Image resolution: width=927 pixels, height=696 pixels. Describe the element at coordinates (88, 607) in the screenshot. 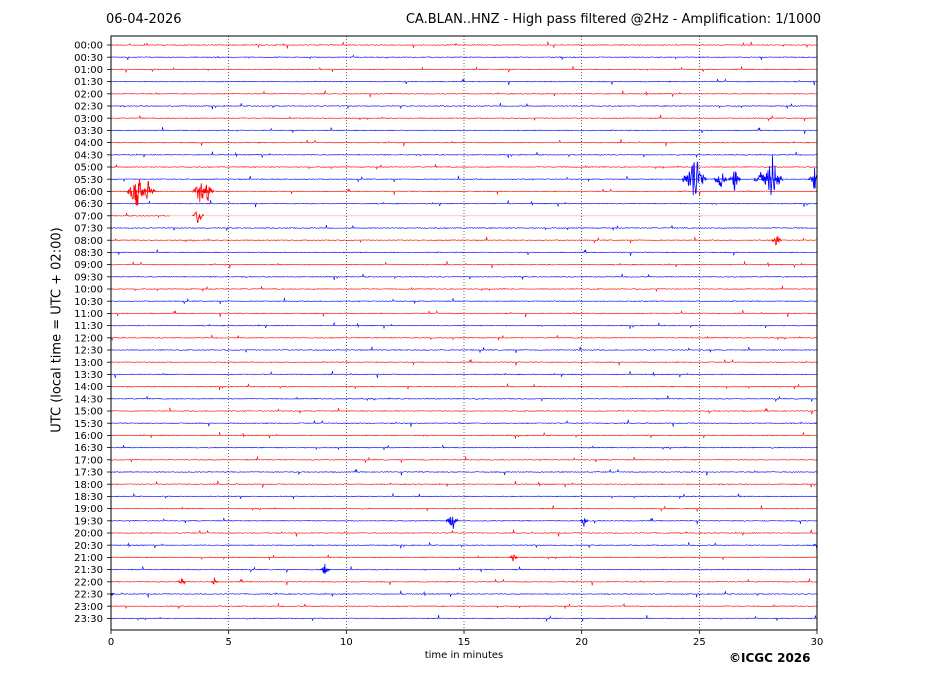

I see `row-label: 23:00` at that location.